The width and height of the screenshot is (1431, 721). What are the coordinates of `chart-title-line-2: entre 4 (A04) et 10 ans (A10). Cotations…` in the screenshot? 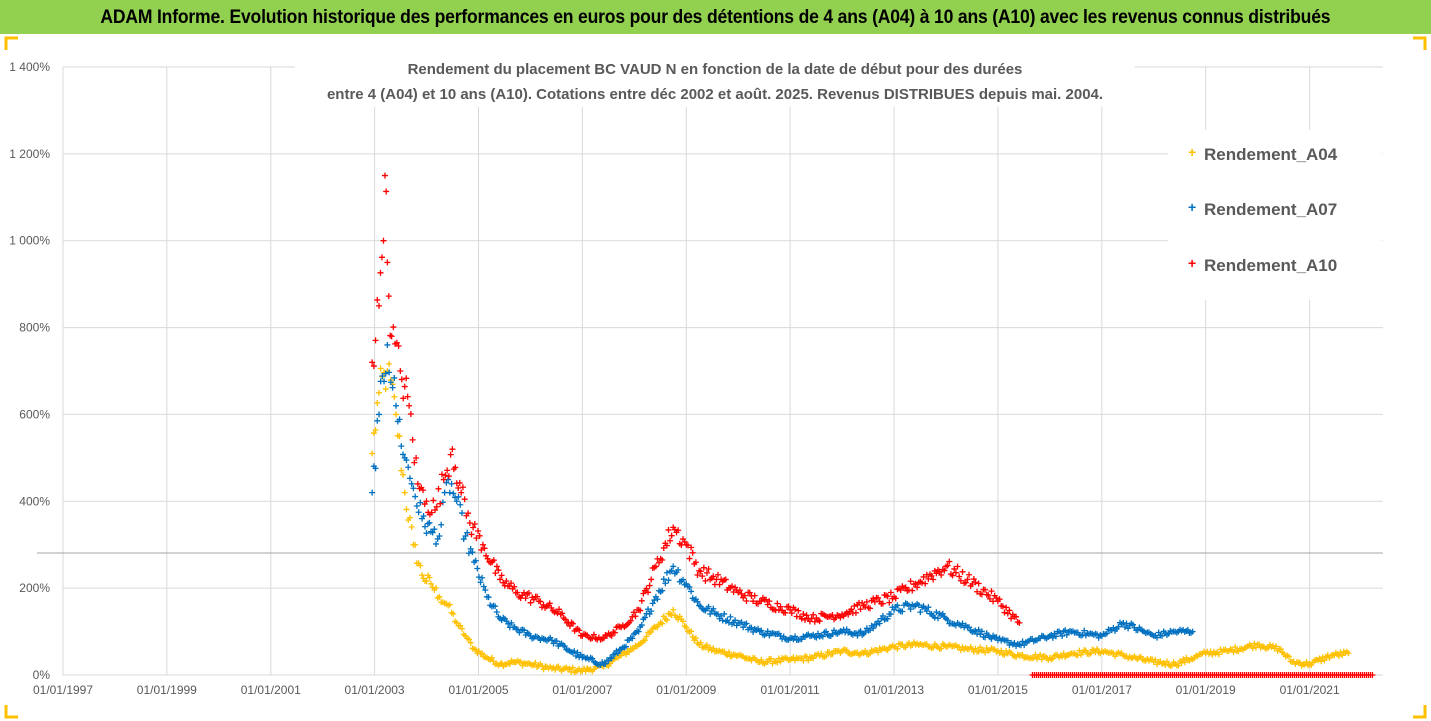 It's located at (715, 94).